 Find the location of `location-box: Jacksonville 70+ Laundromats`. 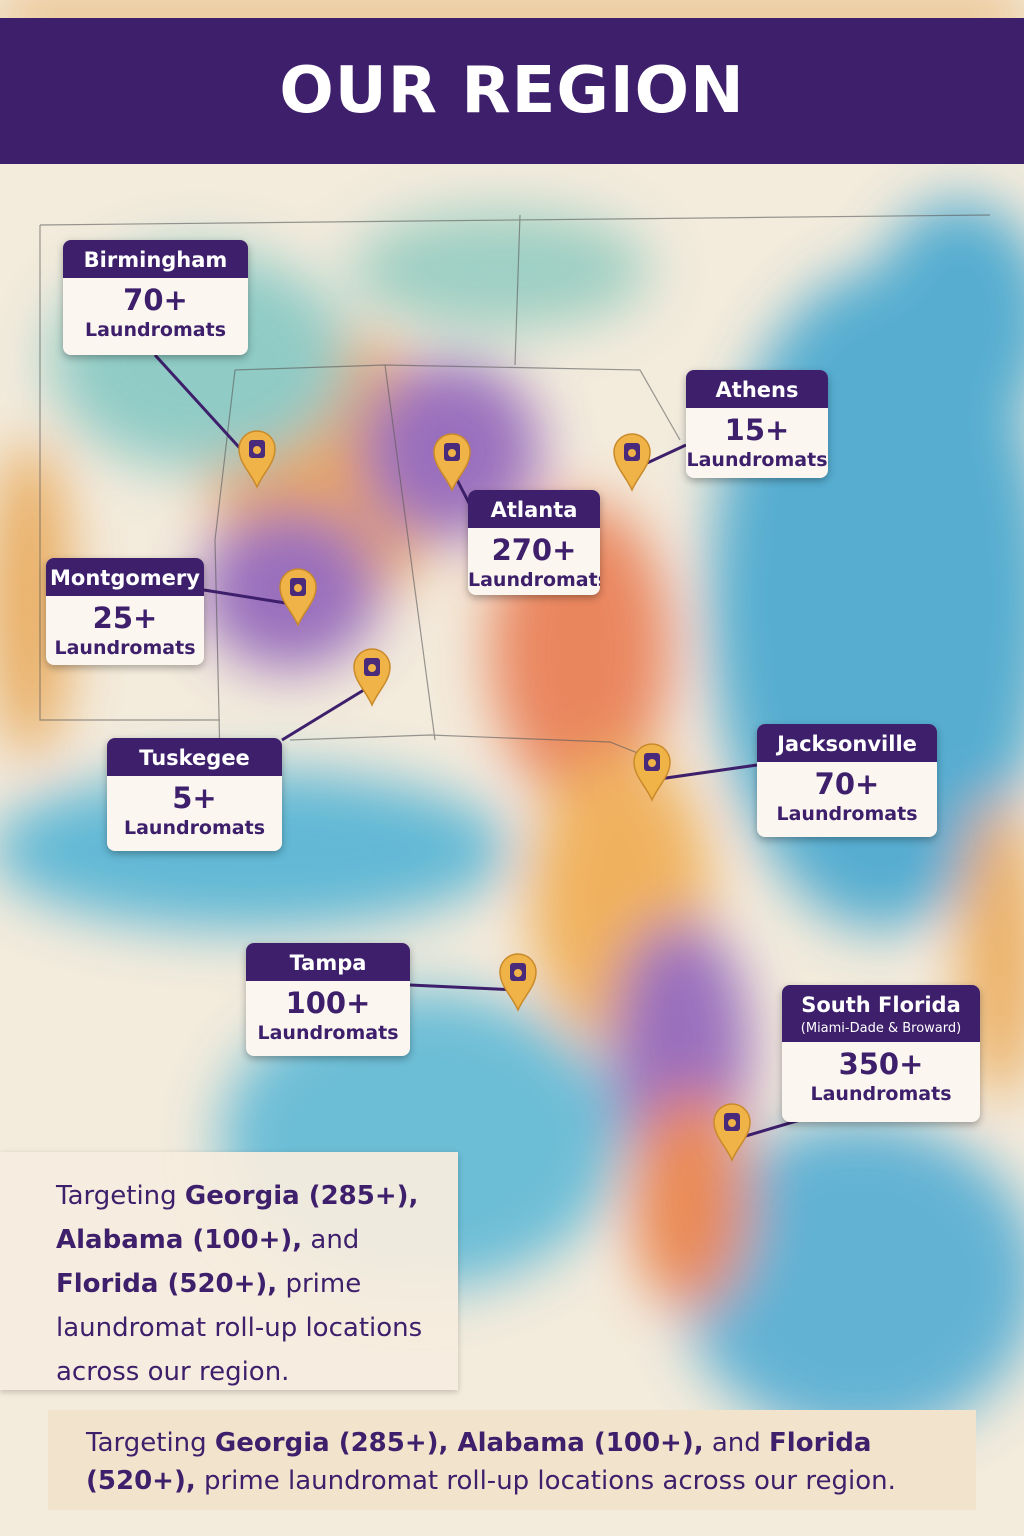

location-box: Jacksonville 70+ Laundromats is located at coordinates (847, 780).